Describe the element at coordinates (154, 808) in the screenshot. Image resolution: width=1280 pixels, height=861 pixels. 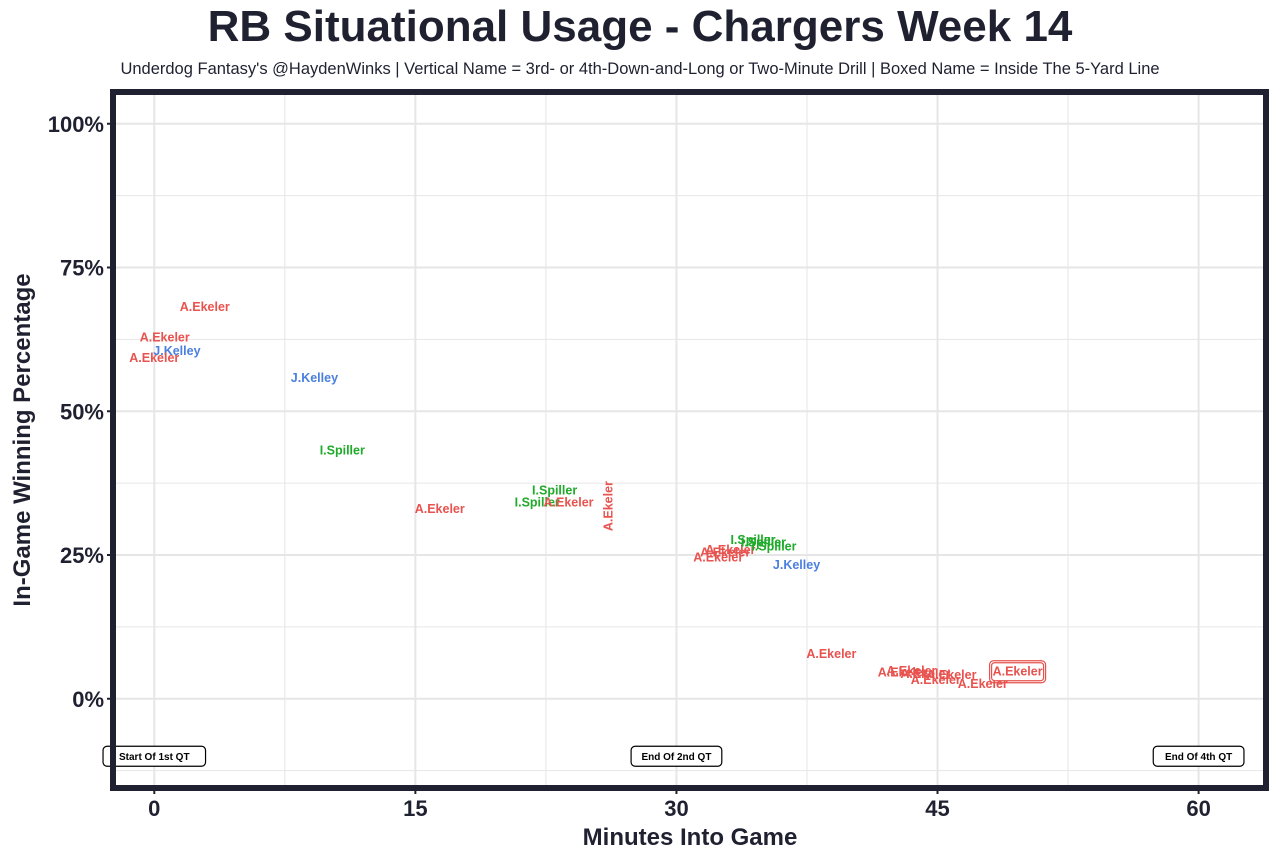
I see `x-tick-label: 0` at that location.